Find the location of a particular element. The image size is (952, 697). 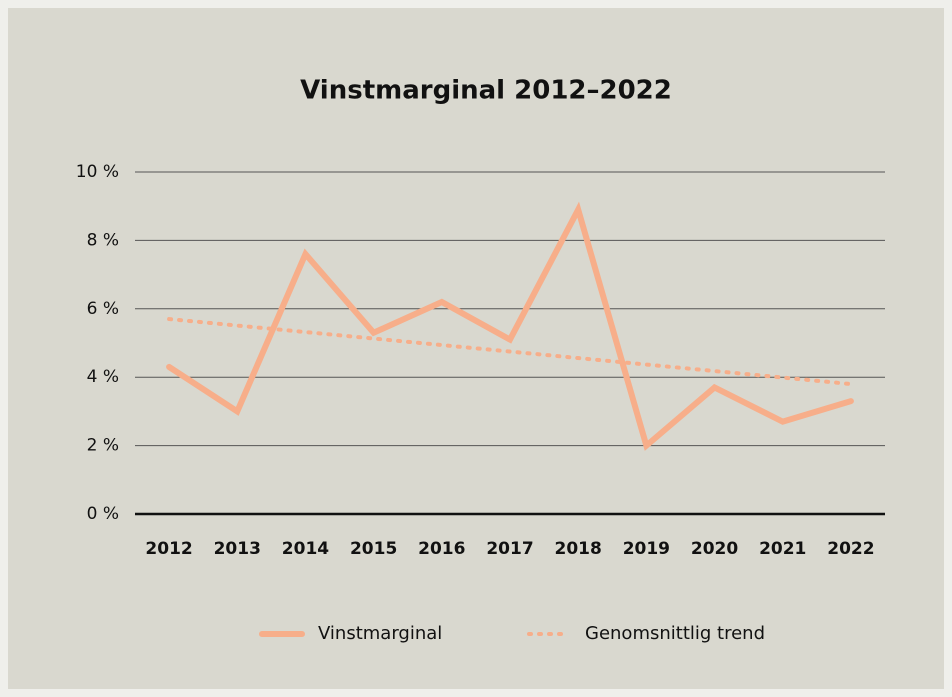

trend-line is located at coordinates (510, 352).